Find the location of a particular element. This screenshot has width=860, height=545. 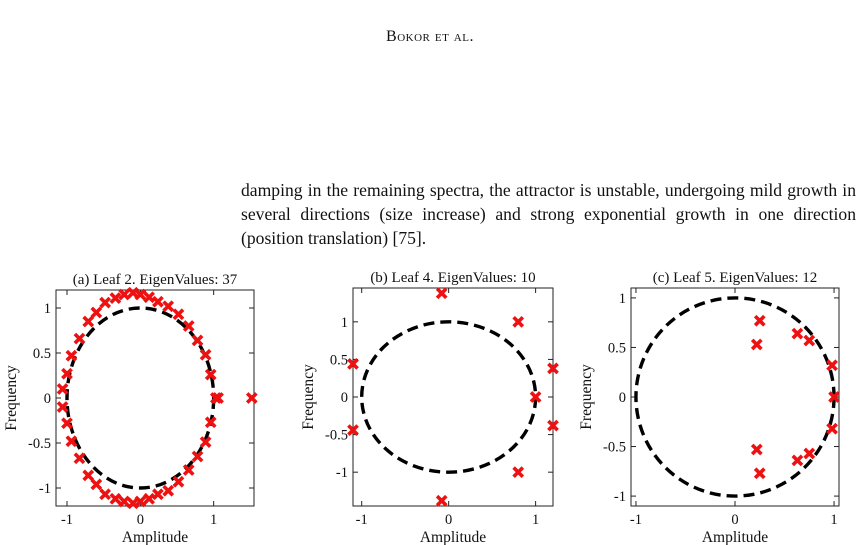

panel-title: (c) Leaf 5. EigenValues: 12 is located at coordinates (735, 278).